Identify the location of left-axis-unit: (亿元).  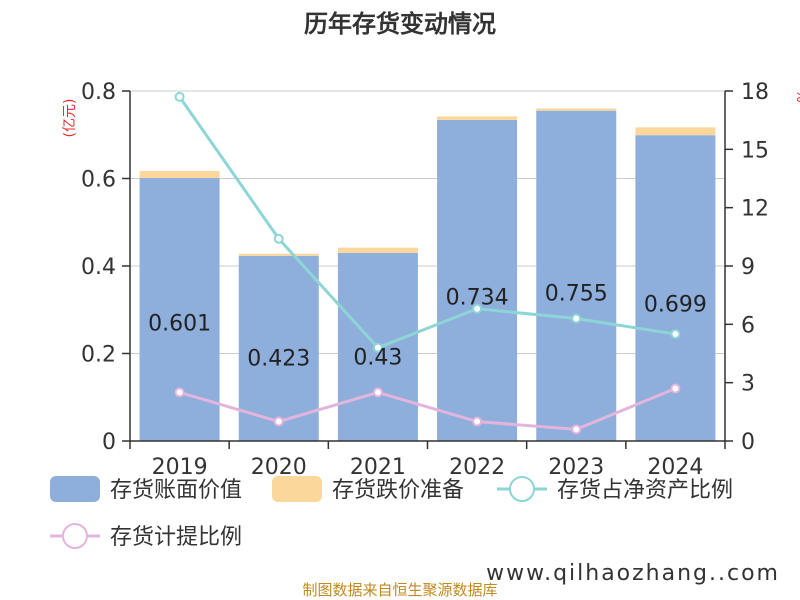
(70, 118).